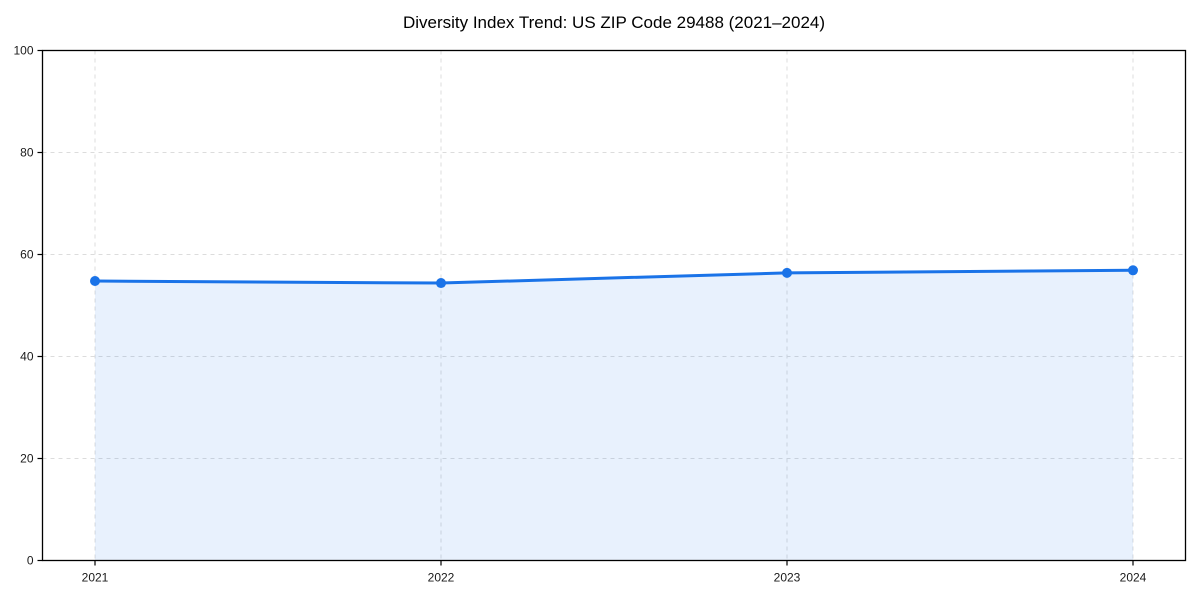 The image size is (1200, 600). What do you see at coordinates (614, 276) in the screenshot?
I see `trend-line` at bounding box center [614, 276].